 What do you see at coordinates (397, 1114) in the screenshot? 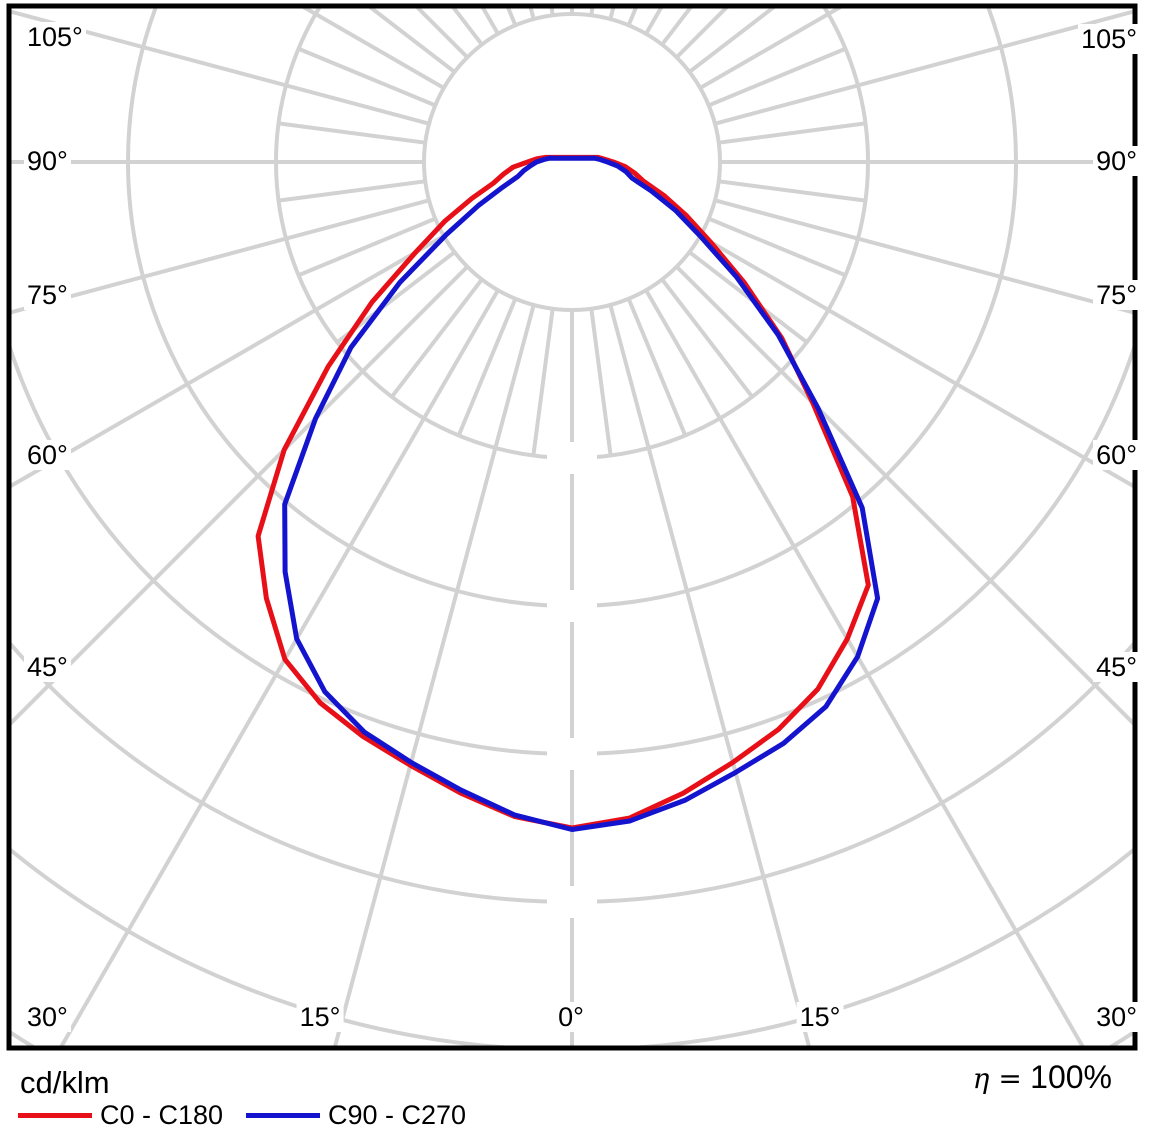
I see `legend-label-c90-c270: C90 - C270` at bounding box center [397, 1114].